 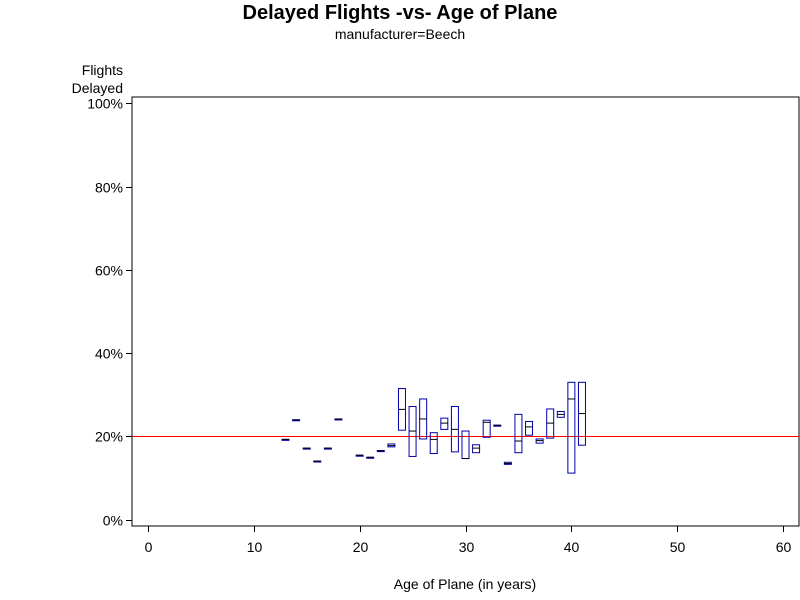 What do you see at coordinates (109, 188) in the screenshot?
I see `y-tick-label: 80%` at bounding box center [109, 188].